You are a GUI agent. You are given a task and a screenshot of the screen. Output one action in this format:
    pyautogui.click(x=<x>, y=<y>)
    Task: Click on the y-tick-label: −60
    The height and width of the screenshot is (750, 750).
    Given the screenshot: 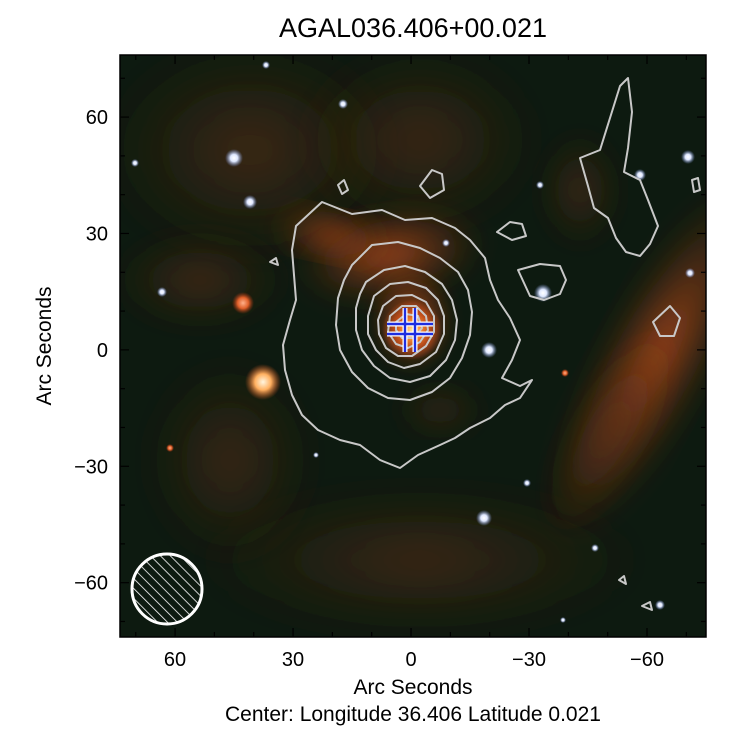 What is the action you would take?
    pyautogui.click(x=91, y=584)
    